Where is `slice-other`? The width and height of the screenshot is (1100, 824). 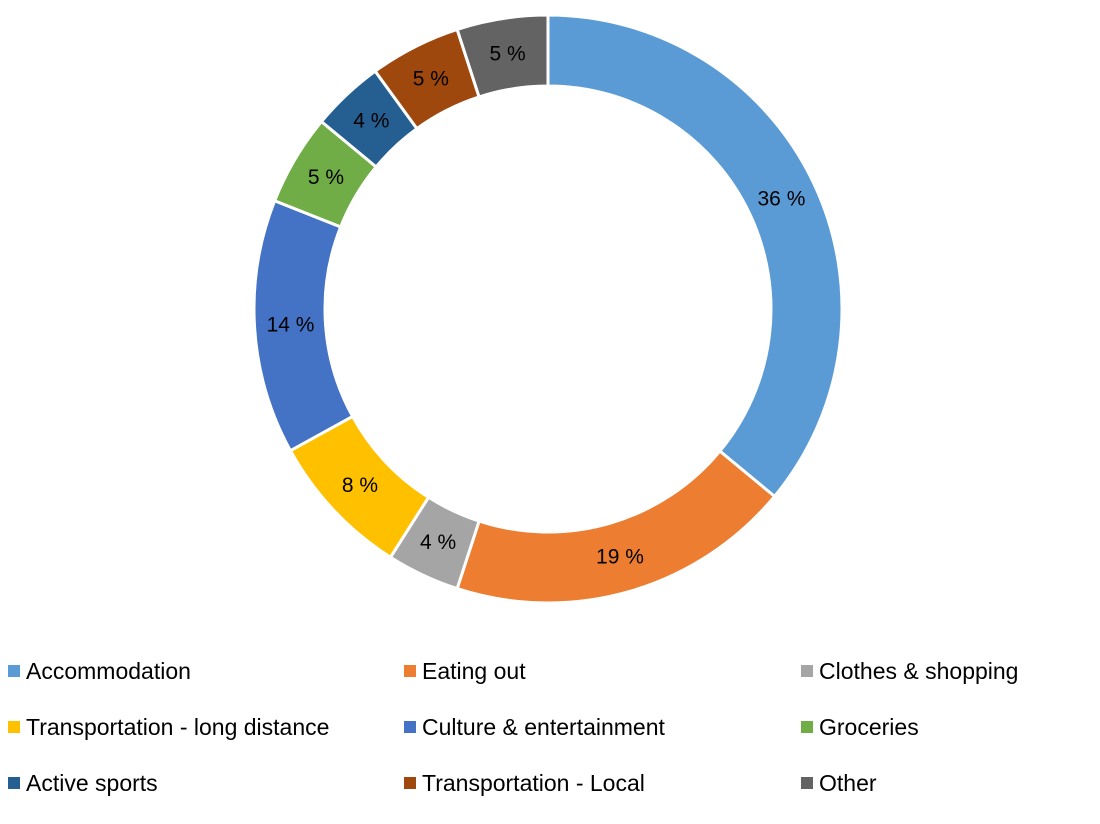
slice-other is located at coordinates (502, 56).